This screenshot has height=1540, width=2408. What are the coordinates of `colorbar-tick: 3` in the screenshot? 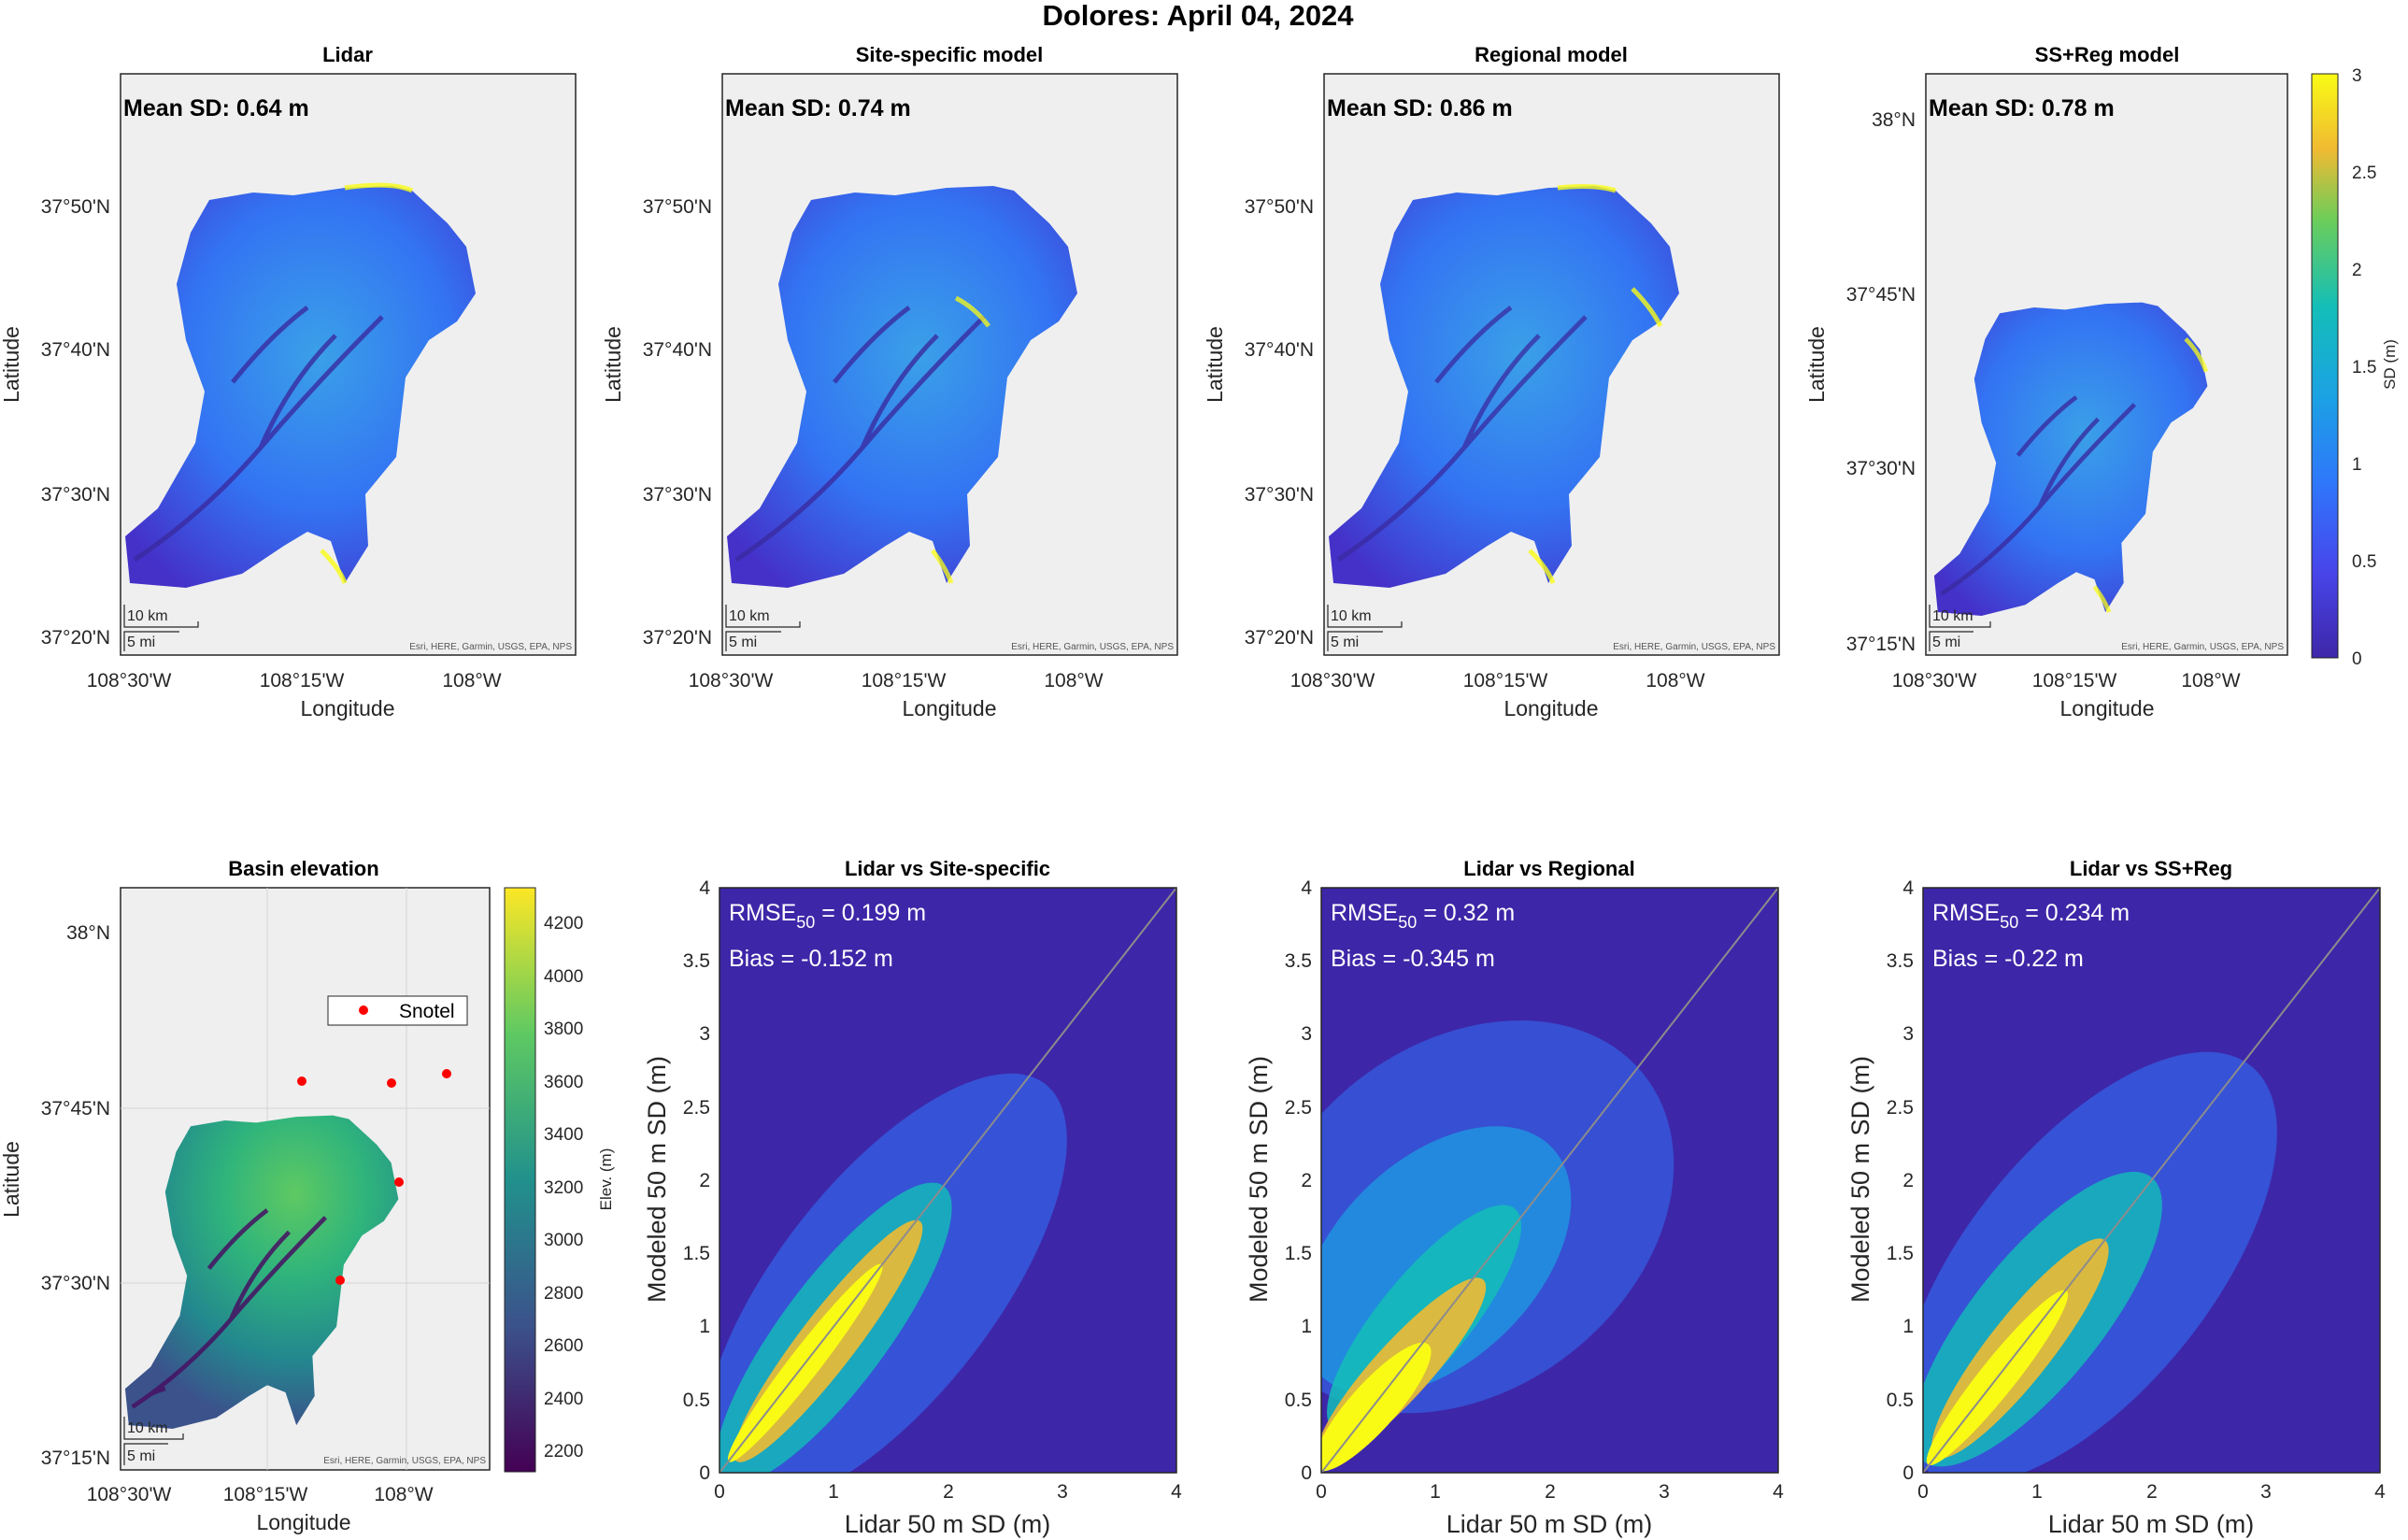 It's located at (2357, 76).